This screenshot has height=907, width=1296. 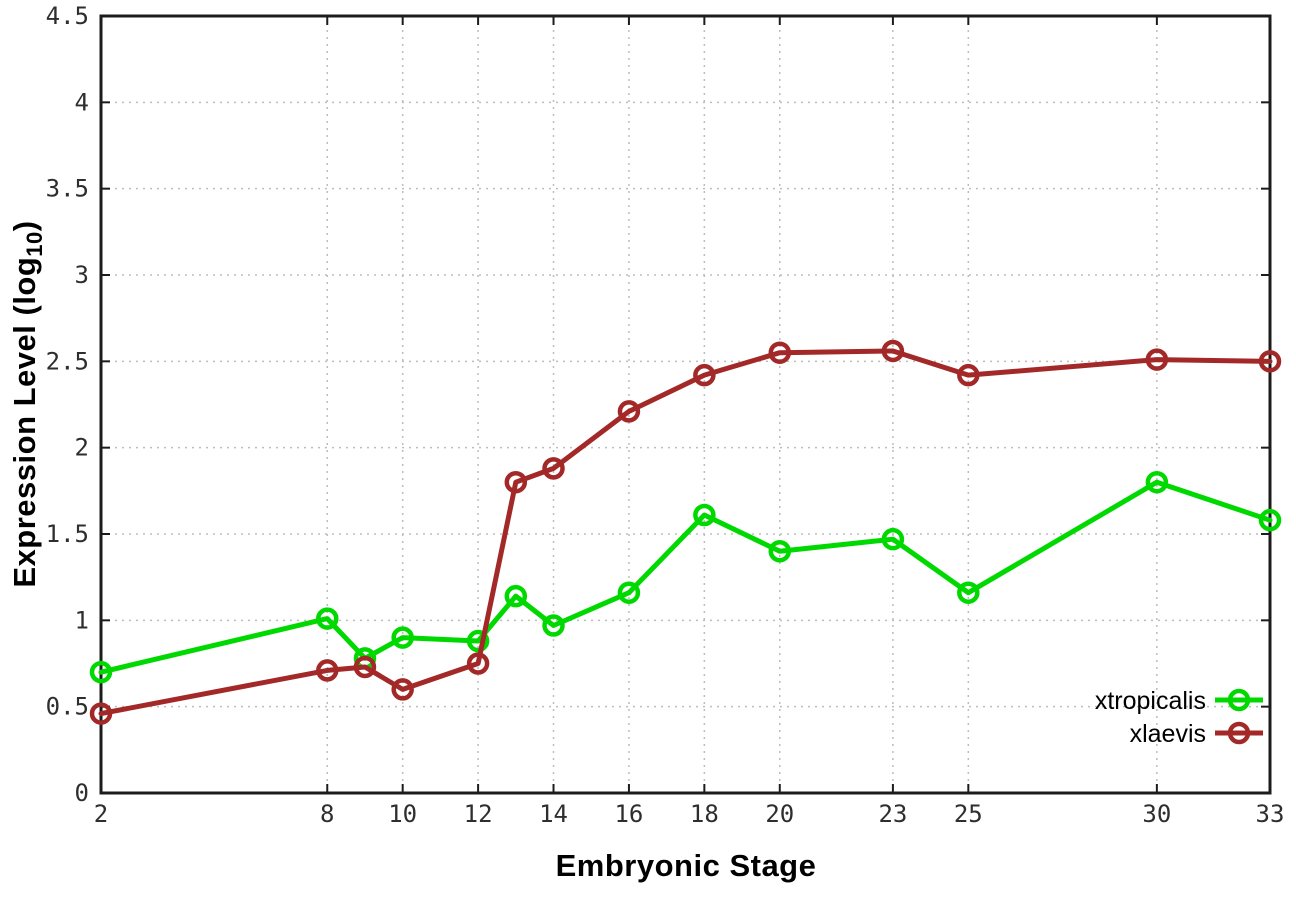 What do you see at coordinates (628, 814) in the screenshot?
I see `x-tick-label: 16` at bounding box center [628, 814].